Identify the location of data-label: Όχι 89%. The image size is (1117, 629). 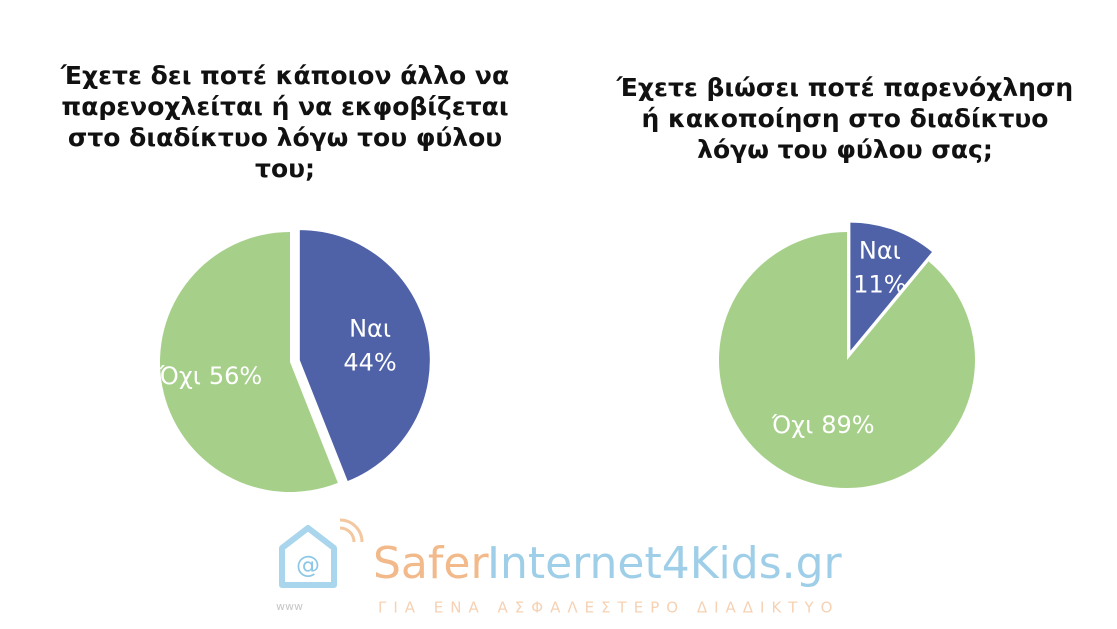
(823, 425).